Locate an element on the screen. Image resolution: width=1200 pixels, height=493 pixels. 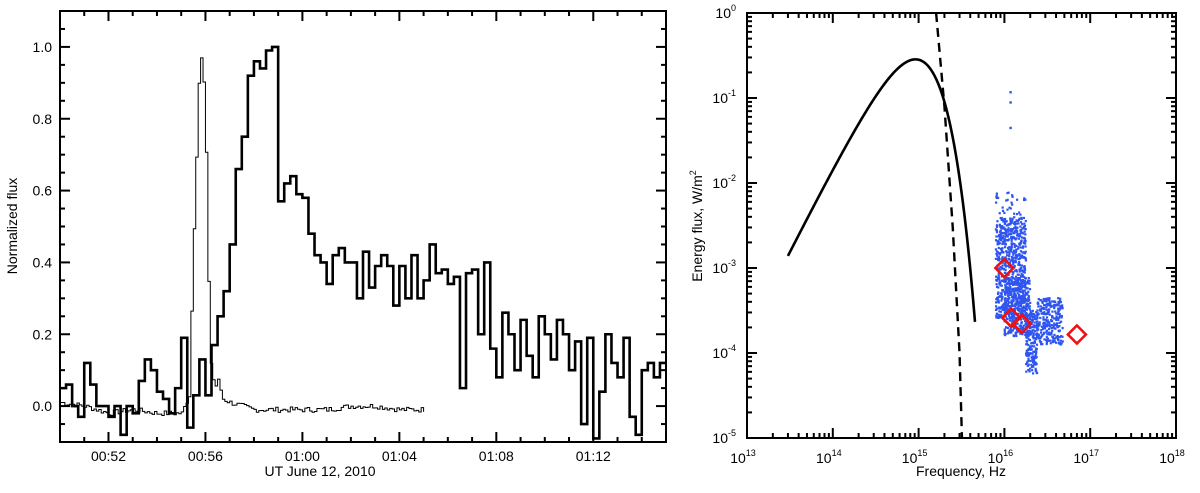
red-diamond-marker is located at coordinates (1022, 324).